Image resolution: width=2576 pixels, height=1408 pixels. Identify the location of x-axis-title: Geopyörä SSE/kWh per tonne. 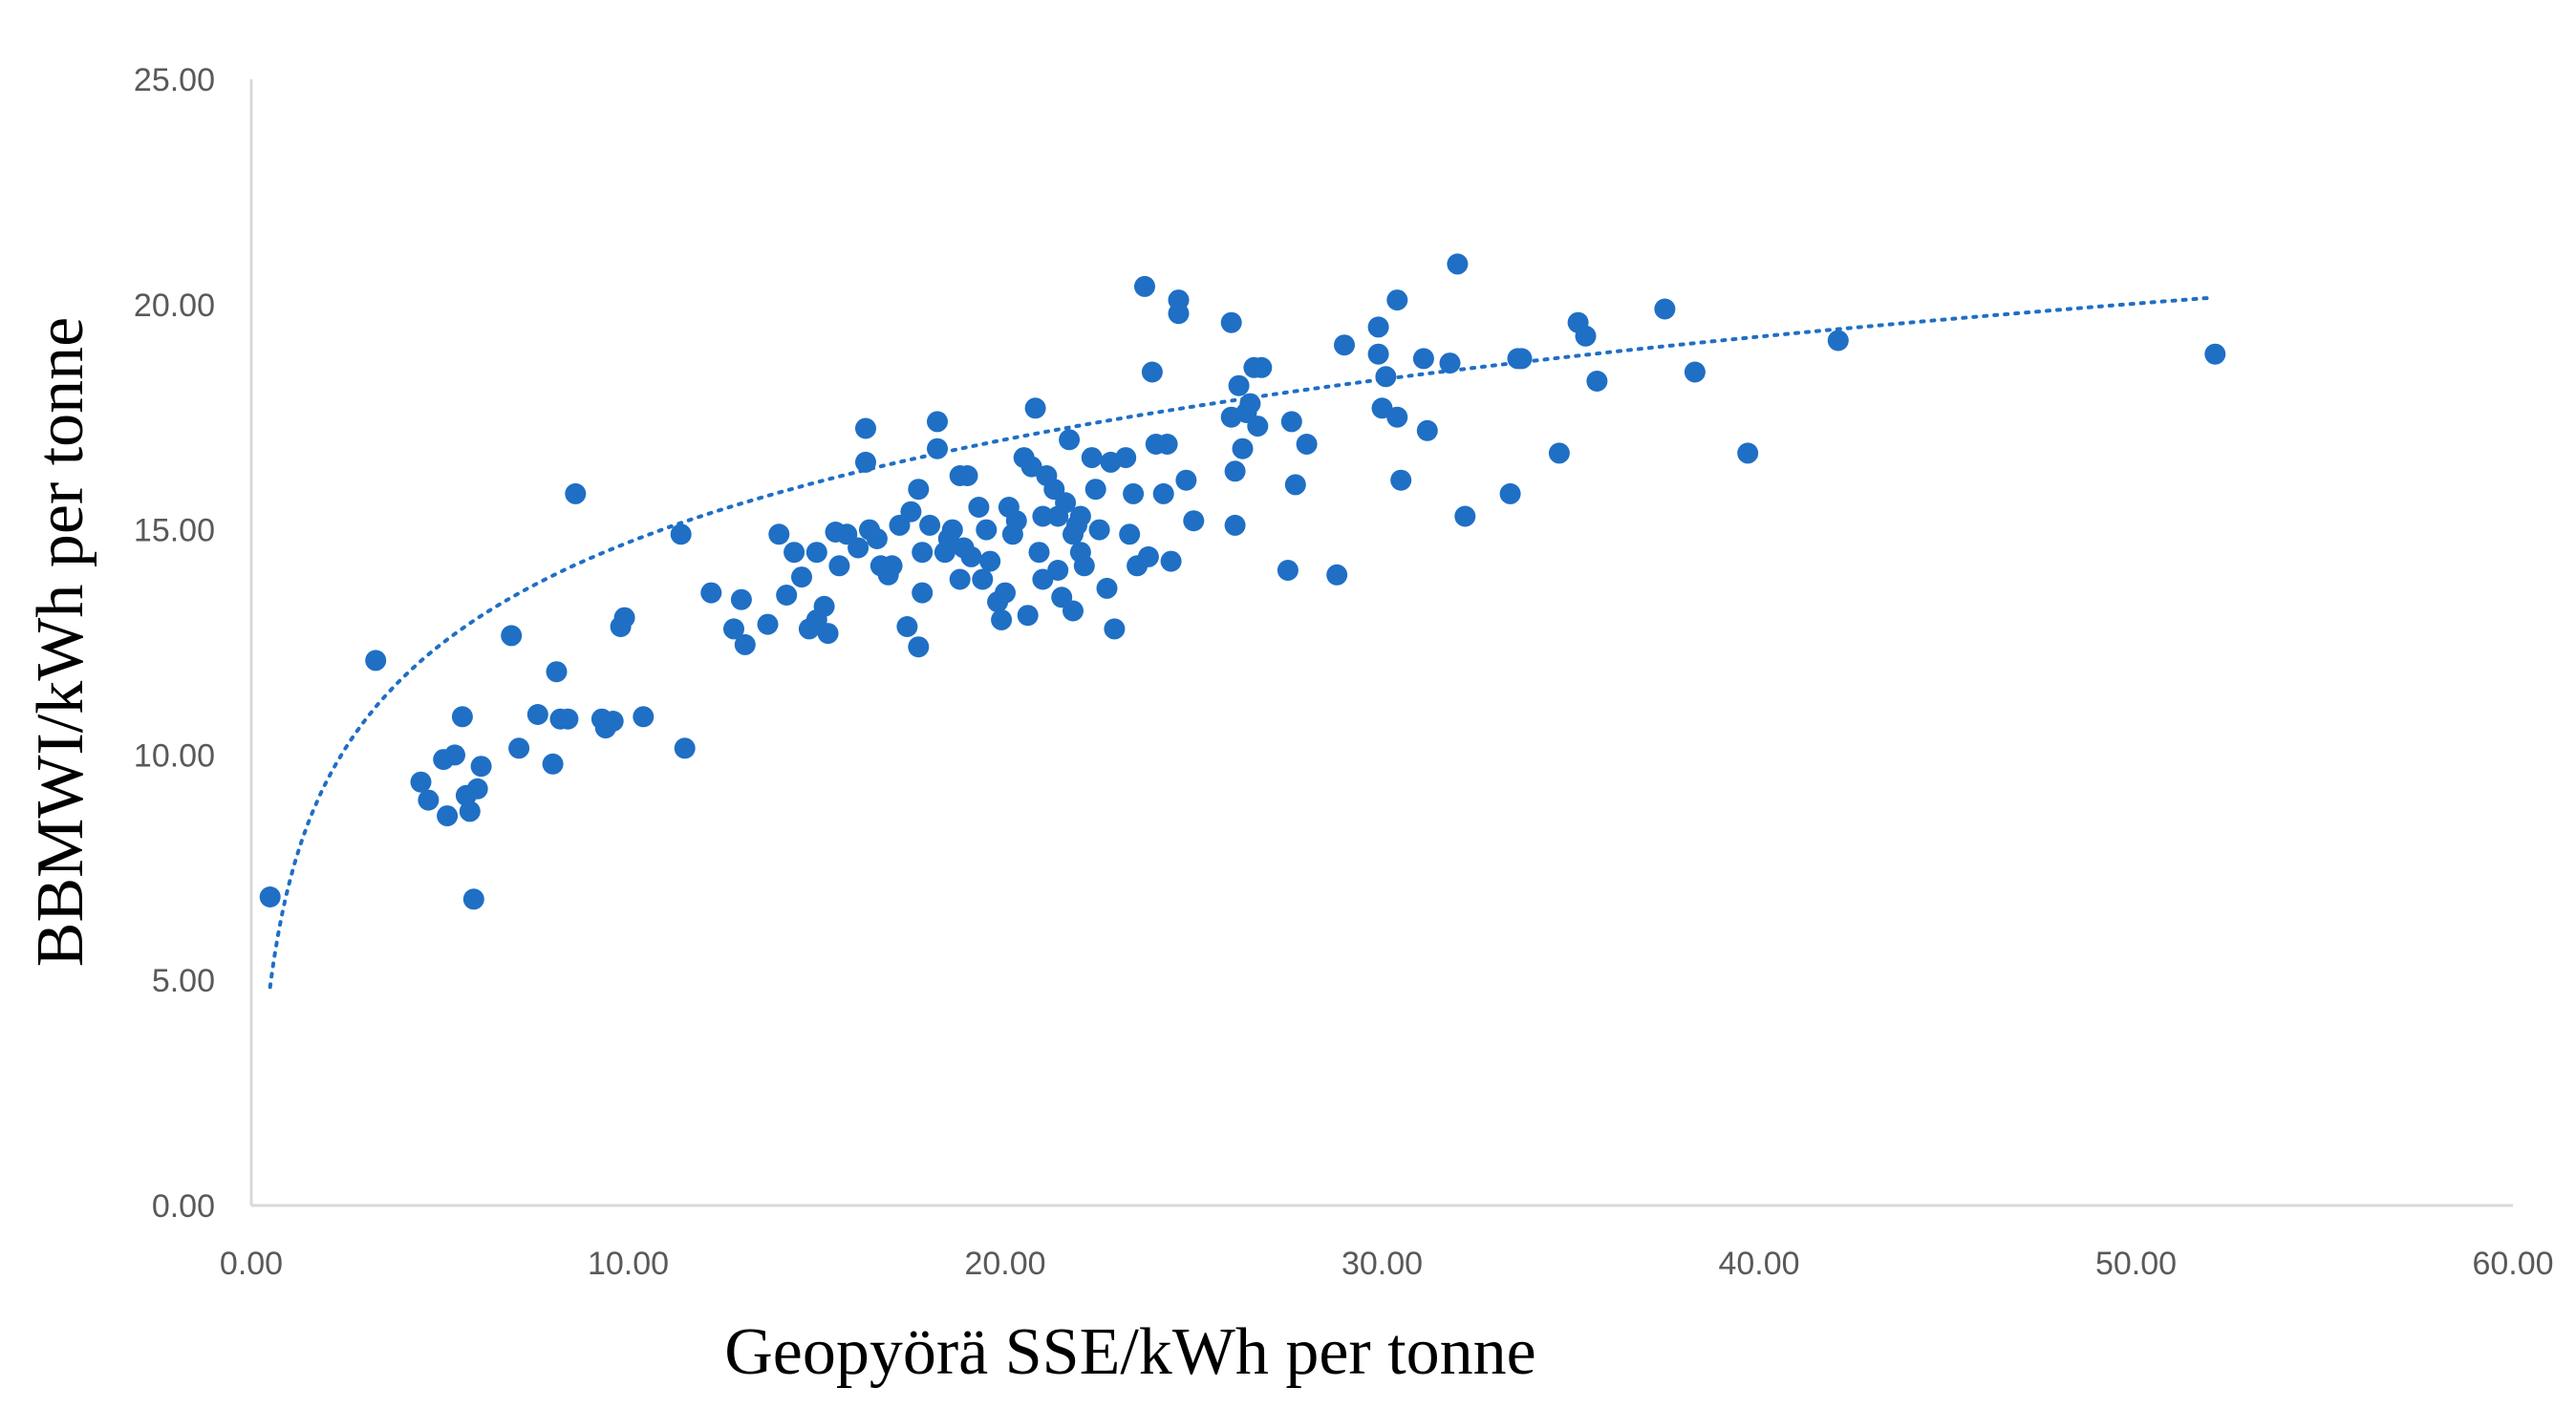
(1130, 1352).